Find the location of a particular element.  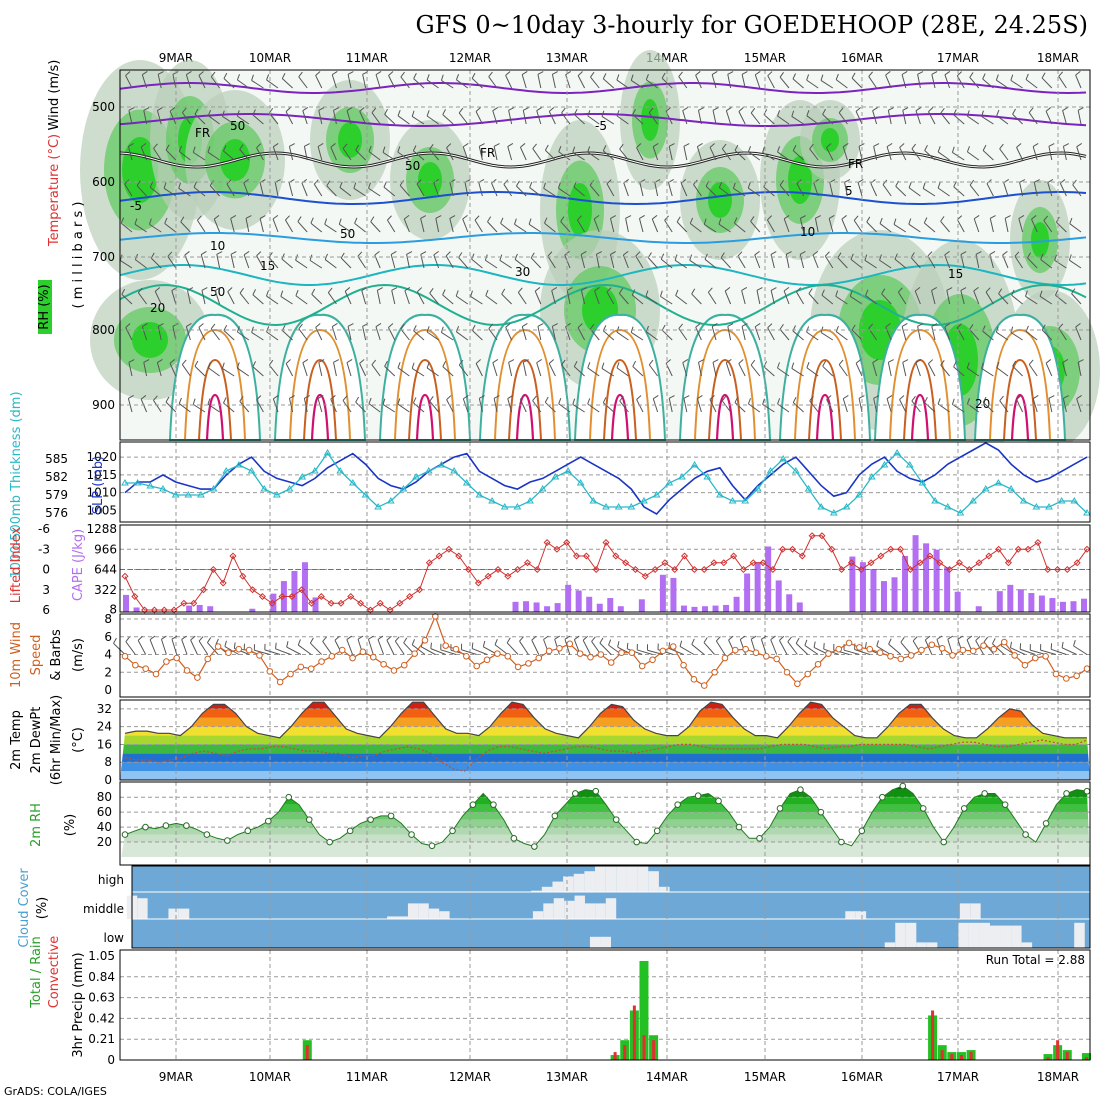

rh-band is located at coordinates (605, 816).